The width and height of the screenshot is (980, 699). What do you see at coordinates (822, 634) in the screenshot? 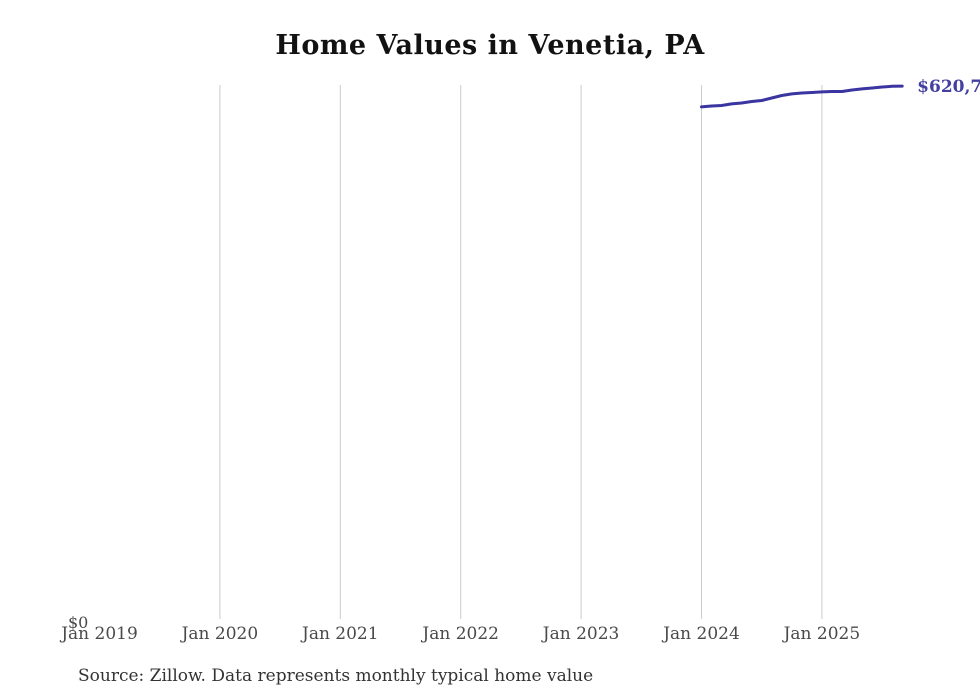
I see `x-tick-label: Jan 2025` at bounding box center [822, 634].